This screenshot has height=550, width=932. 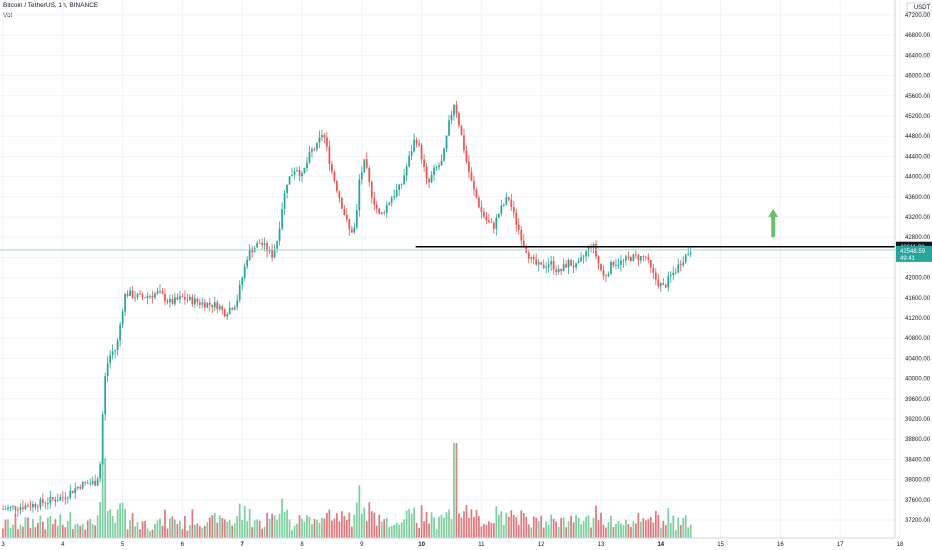 What do you see at coordinates (123, 545) in the screenshot?
I see `time-tick-label: 5` at bounding box center [123, 545].